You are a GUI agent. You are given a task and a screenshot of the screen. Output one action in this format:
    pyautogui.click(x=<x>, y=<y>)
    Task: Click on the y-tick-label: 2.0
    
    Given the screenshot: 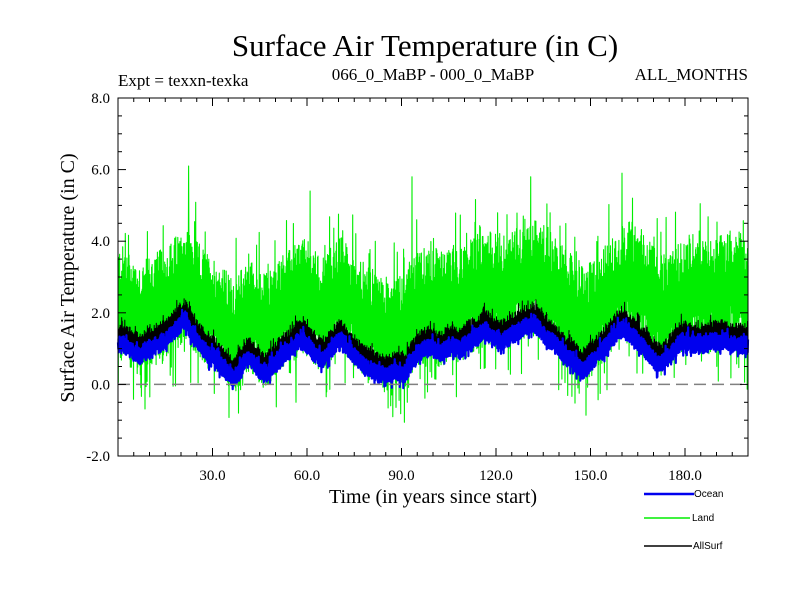 What is the action you would take?
    pyautogui.click(x=100, y=314)
    